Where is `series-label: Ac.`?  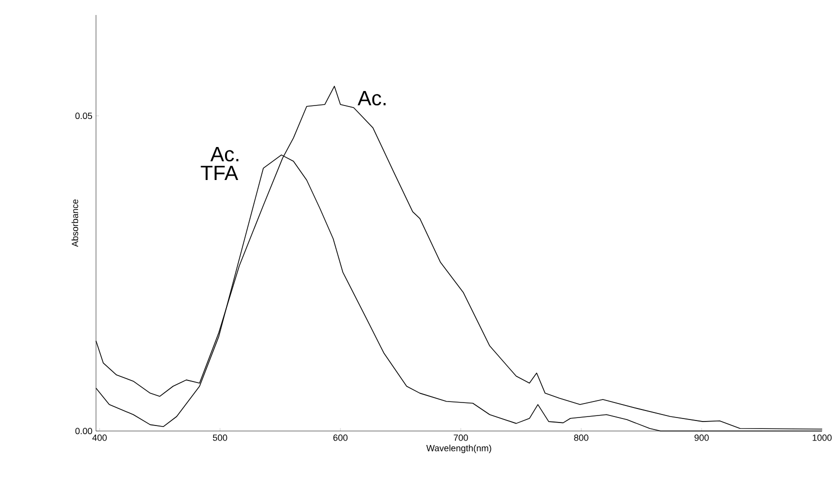 series-label: Ac. is located at coordinates (372, 98).